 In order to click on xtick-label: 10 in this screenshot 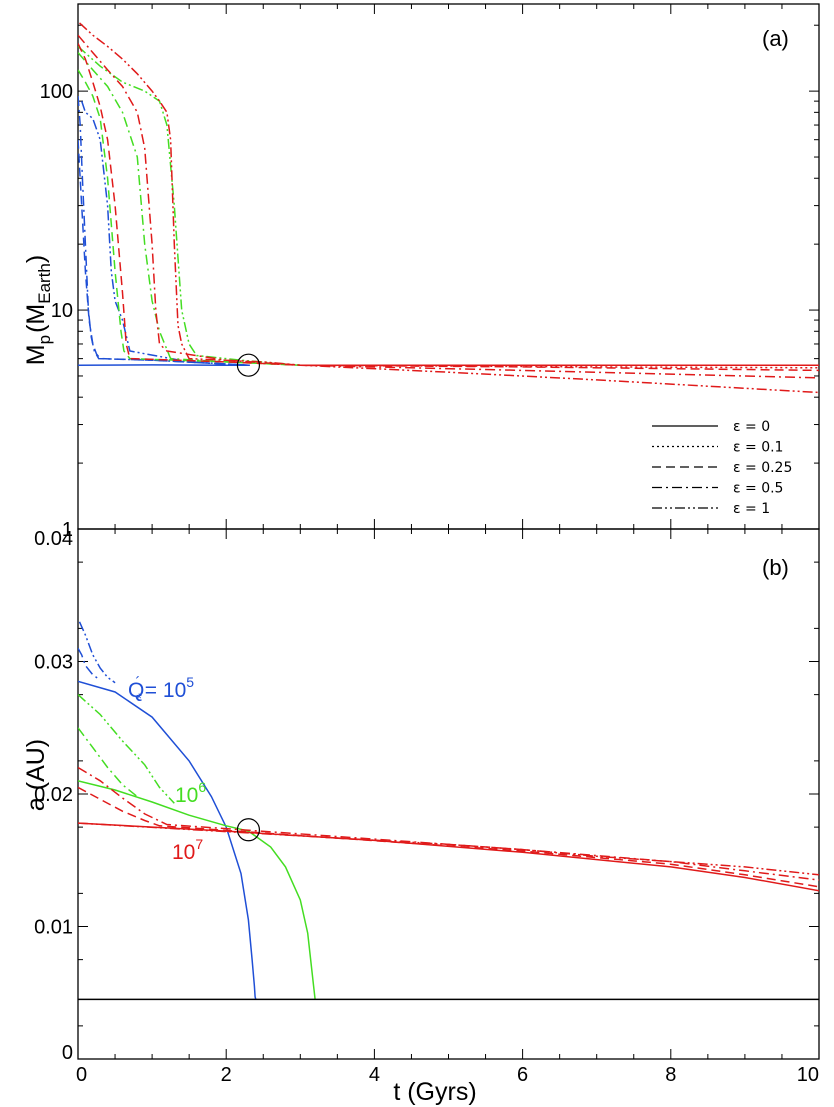, I will do `click(808, 1075)`.